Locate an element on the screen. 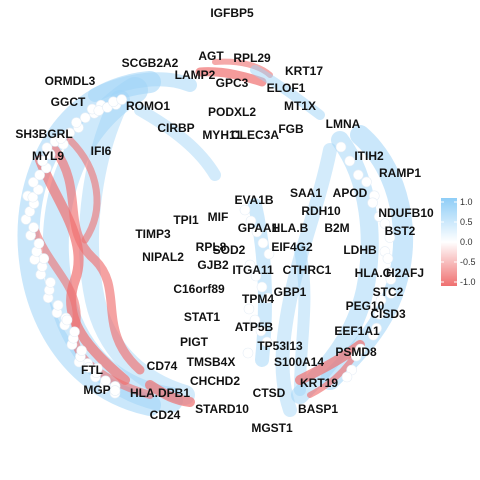  gene-label-h2afj: H2AFJ is located at coordinates (405, 273).